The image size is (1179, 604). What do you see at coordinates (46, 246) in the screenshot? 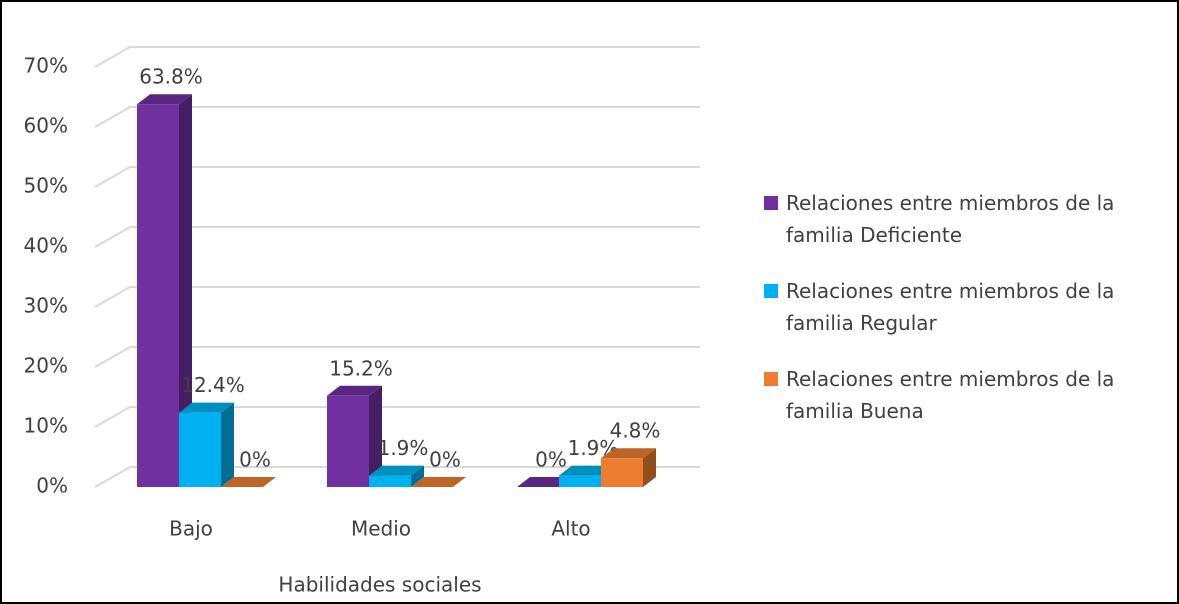
I see `y-tick-label: 40%` at bounding box center [46, 246].